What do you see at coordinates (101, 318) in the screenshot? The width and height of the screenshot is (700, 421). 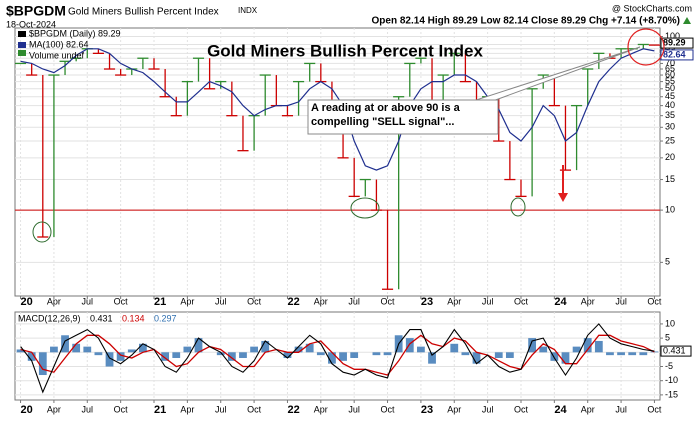 I see `legend-label: 0.431` at bounding box center [101, 318].